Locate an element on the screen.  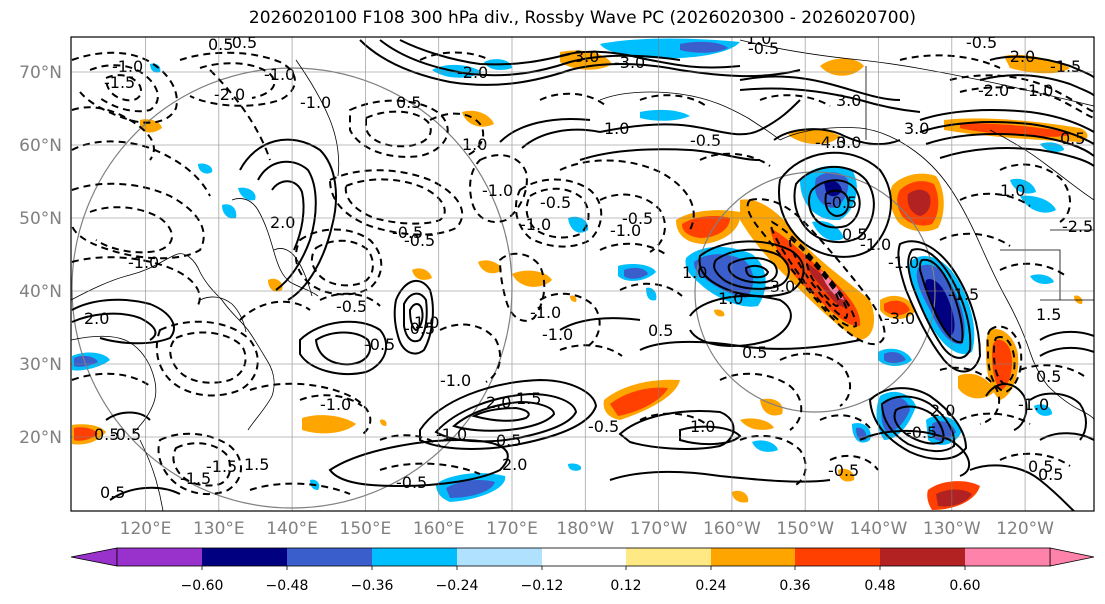
region-circle-east is located at coordinates (815, 292).